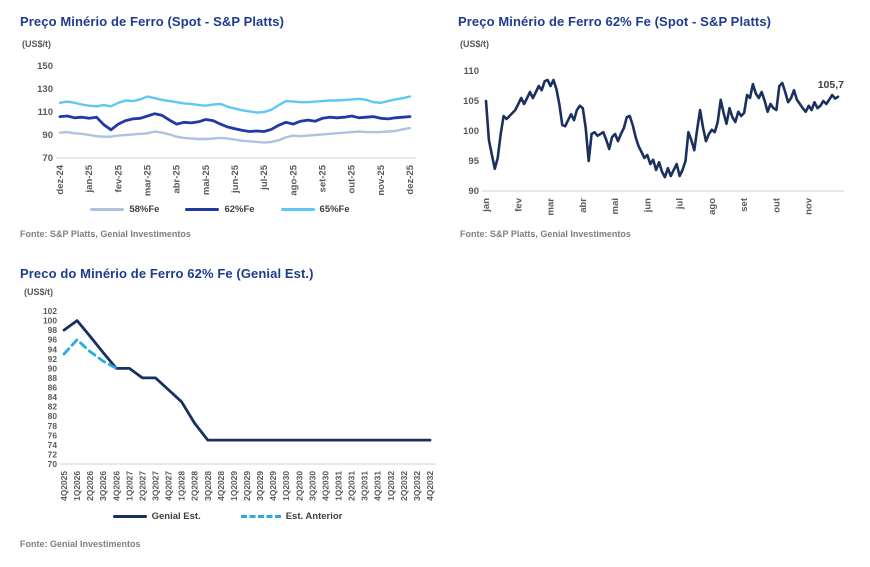 The image size is (870, 567). Describe the element at coordinates (53, 416) in the screenshot. I see `y-tick-label: 80` at that location.